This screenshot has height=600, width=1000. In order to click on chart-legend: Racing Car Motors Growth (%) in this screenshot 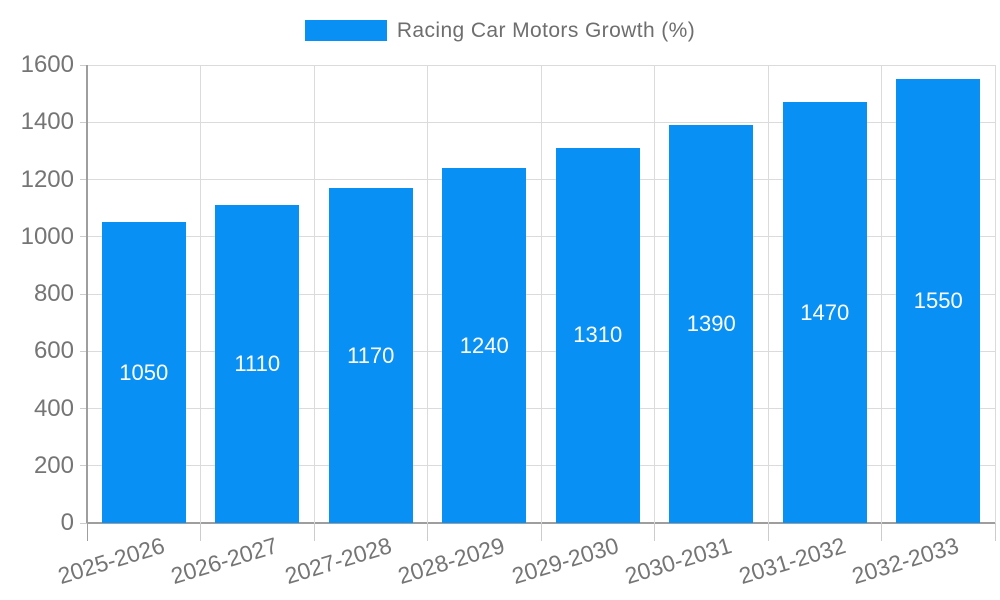, I will do `click(500, 30)`.